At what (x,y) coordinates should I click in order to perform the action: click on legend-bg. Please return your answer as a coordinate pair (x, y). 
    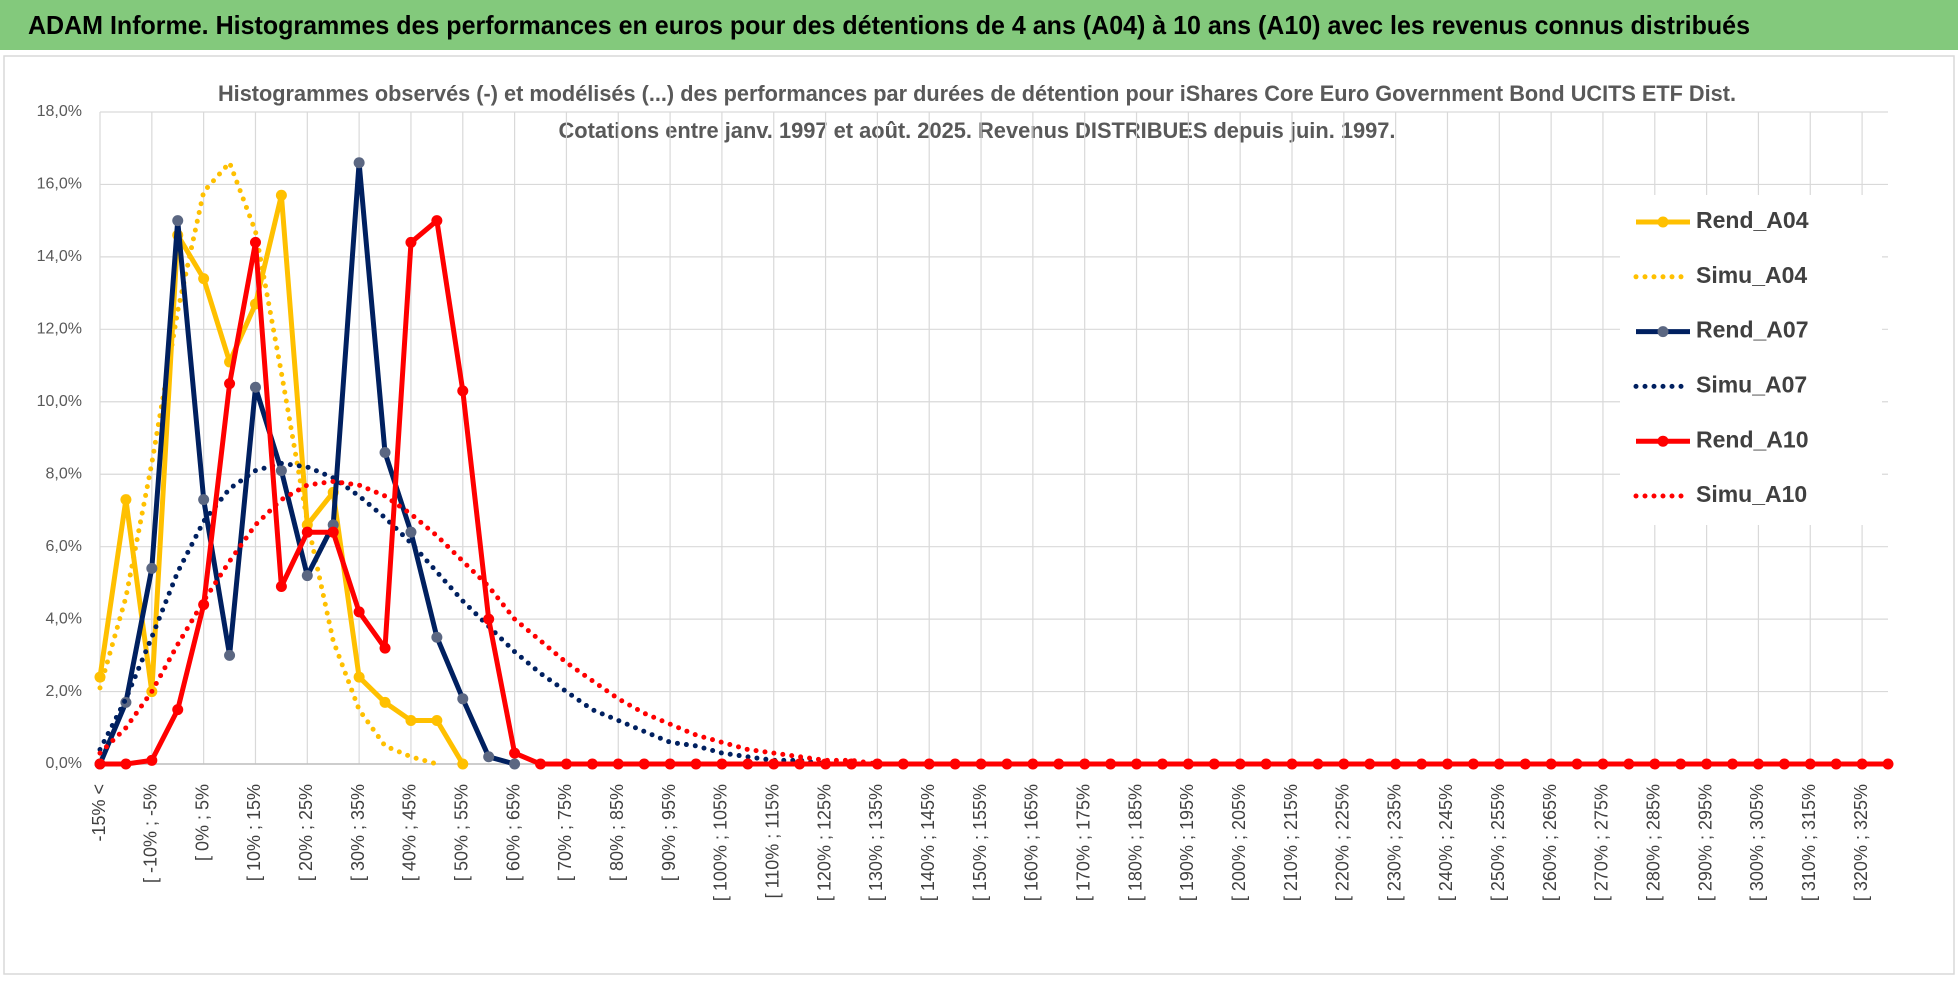
    Looking at the image, I should click on (1751, 360).